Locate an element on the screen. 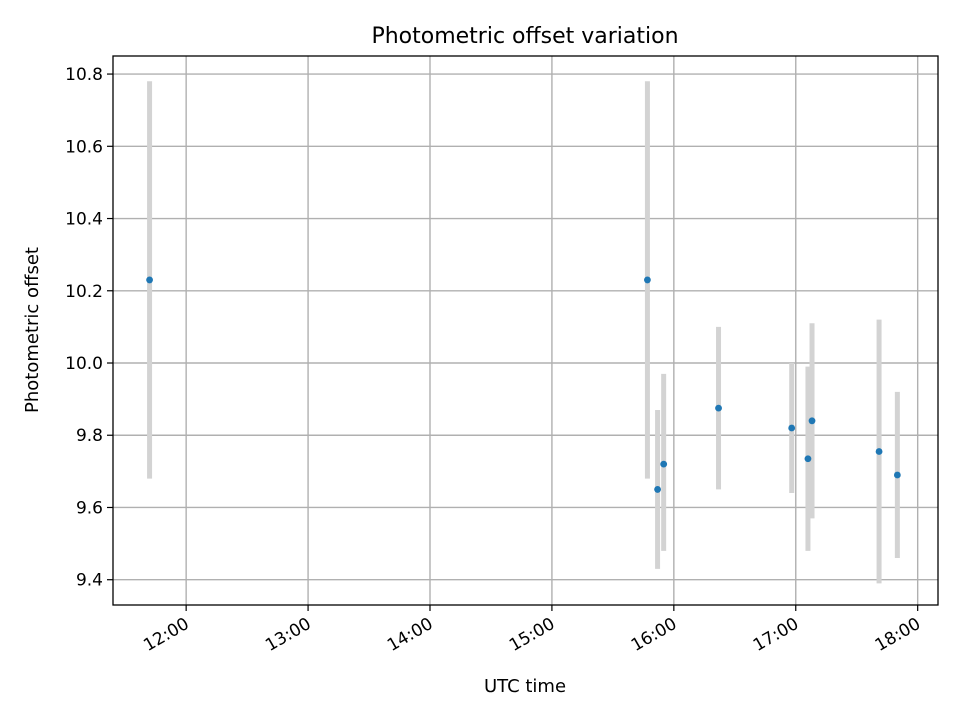  x-tick-label: 12:00 is located at coordinates (166, 635).